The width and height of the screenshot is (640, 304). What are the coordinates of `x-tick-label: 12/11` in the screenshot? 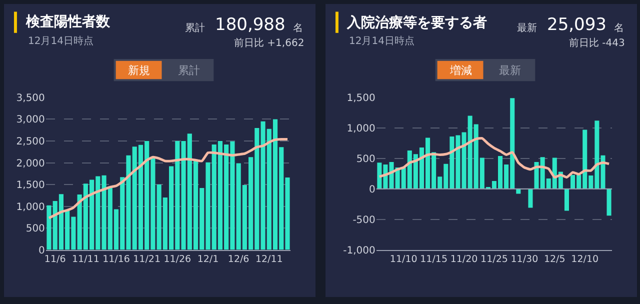 It's located at (269, 260).